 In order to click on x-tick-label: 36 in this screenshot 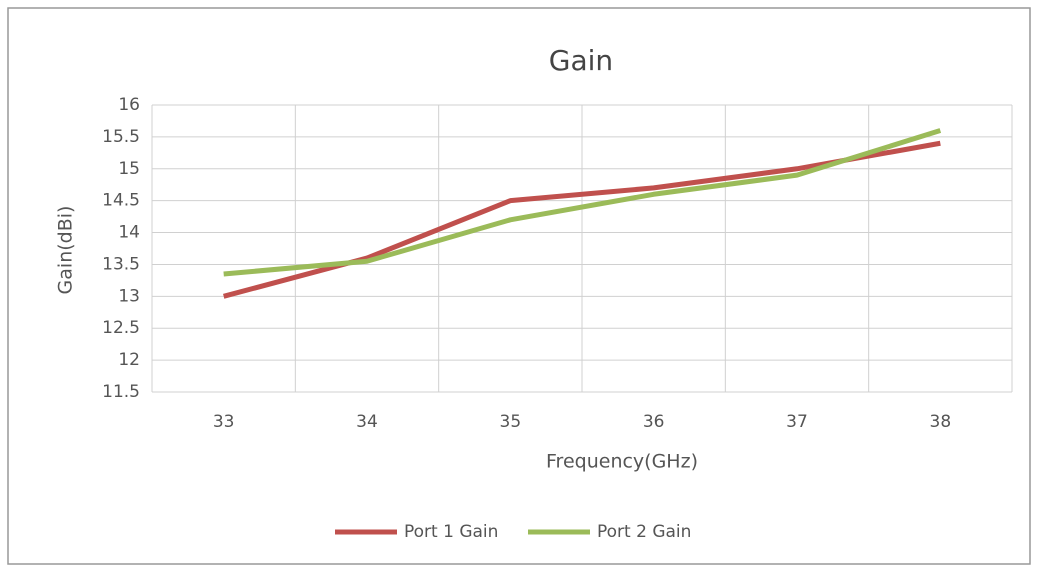, I will do `click(654, 422)`.